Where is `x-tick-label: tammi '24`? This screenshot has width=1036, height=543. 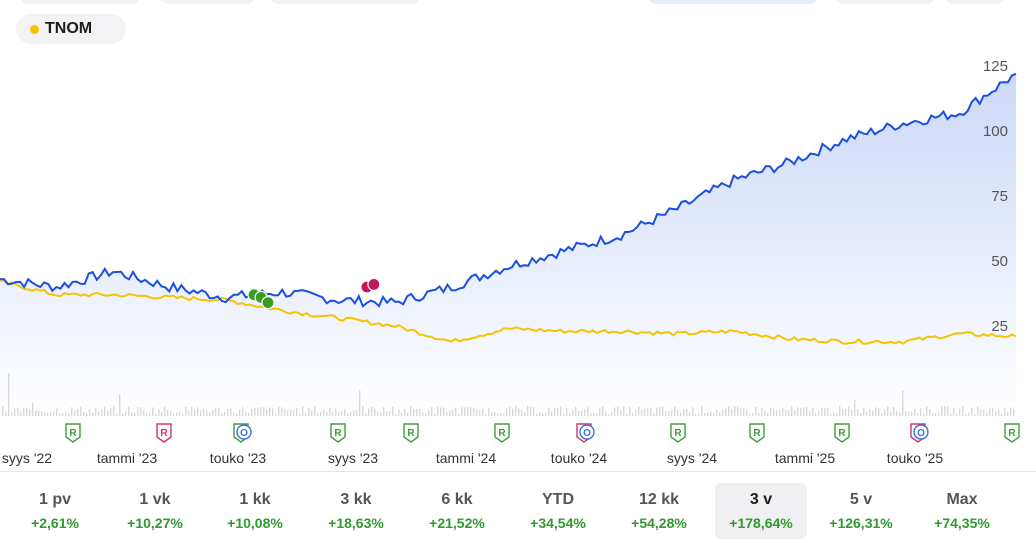
x-tick-label: tammi '24 is located at coordinates (466, 458).